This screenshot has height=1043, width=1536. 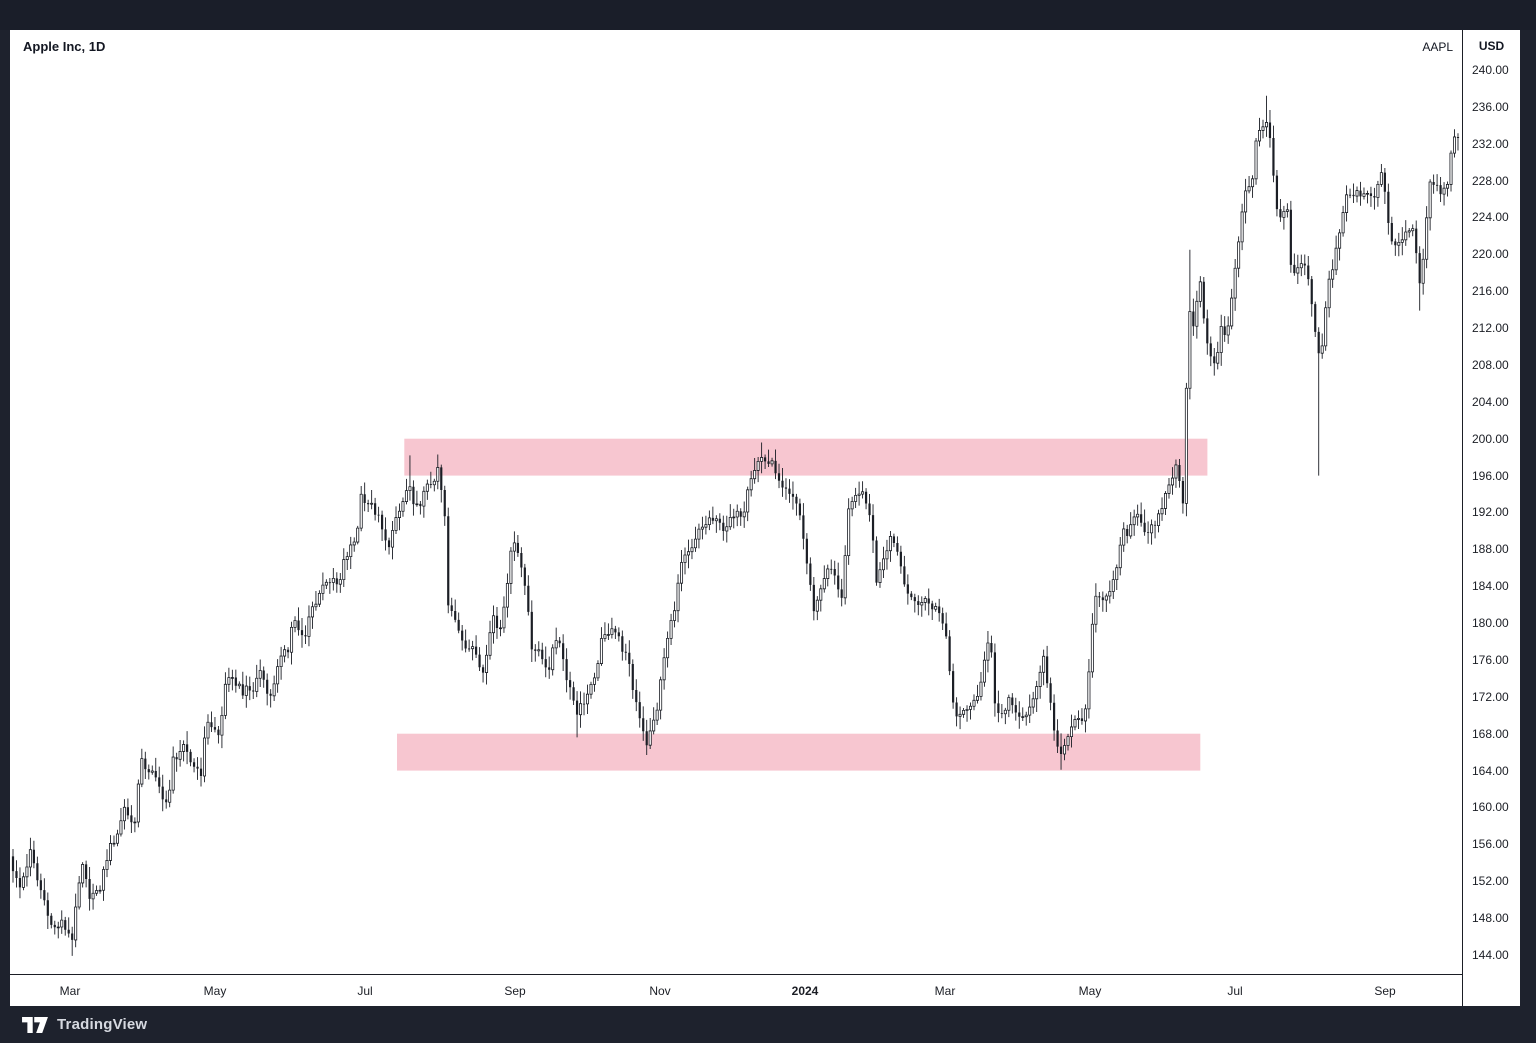 I want to click on price-axis-tick: 172.00, so click(x=1490, y=696).